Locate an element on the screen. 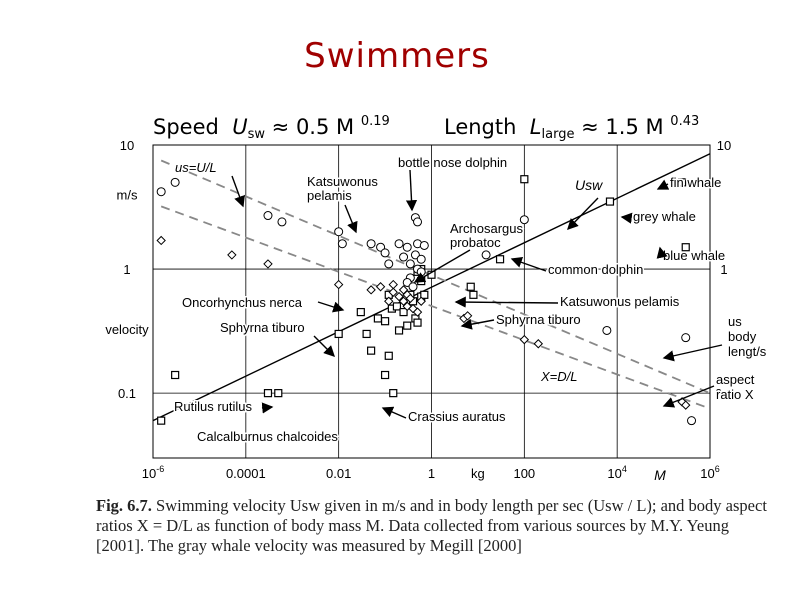 This screenshot has height=595, width=794. y-tick-label-left: 0.1 is located at coordinates (127, 393).